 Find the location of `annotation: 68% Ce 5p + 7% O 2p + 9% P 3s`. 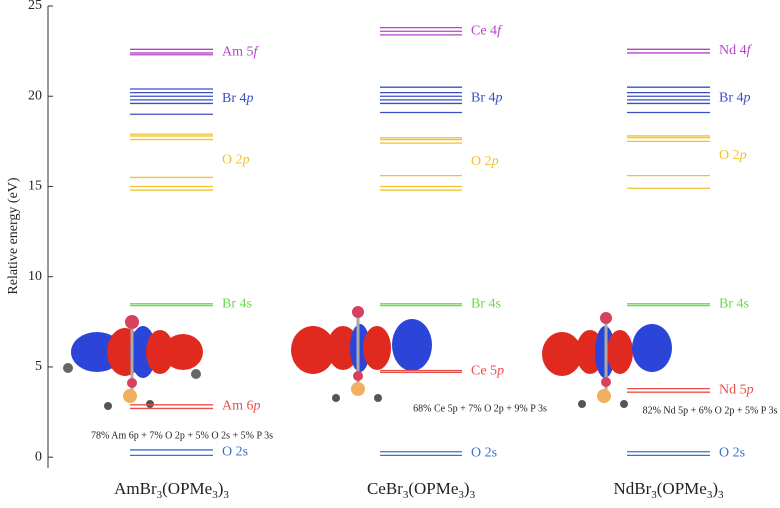

annotation: 68% Ce 5p + 7% O 2p + 9% P 3s is located at coordinates (480, 408).